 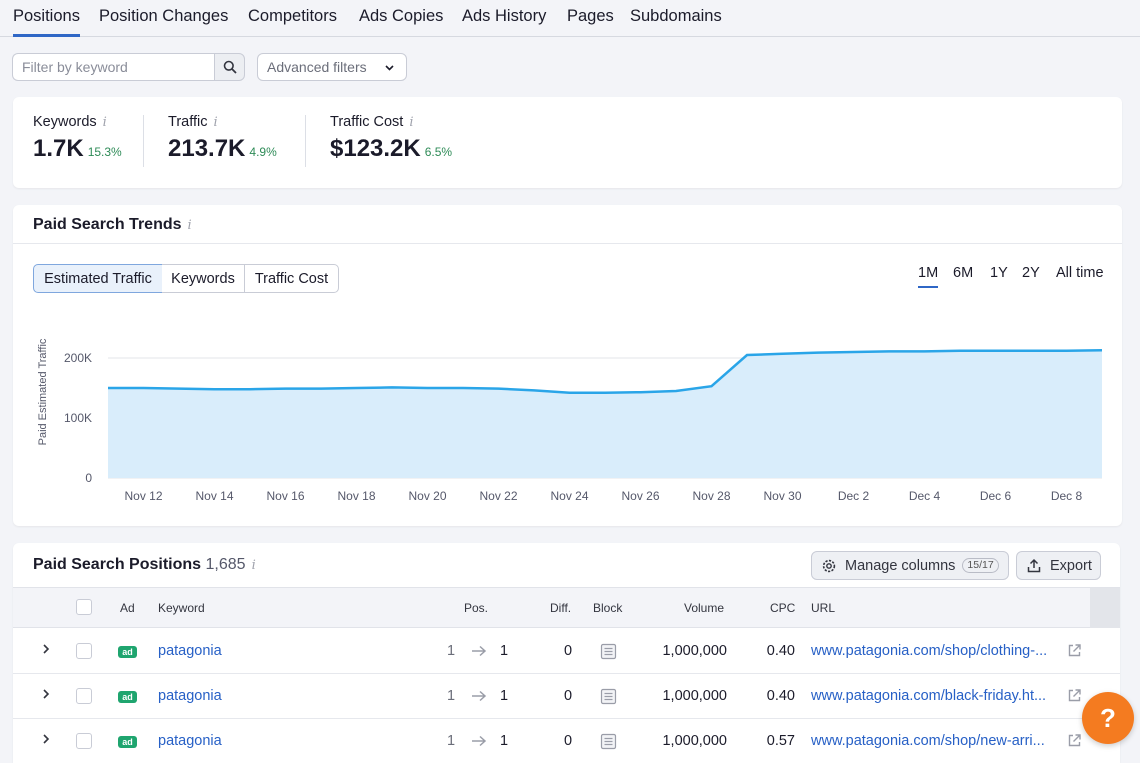 I want to click on x-tick-label: Dec 8, so click(x=1067, y=496).